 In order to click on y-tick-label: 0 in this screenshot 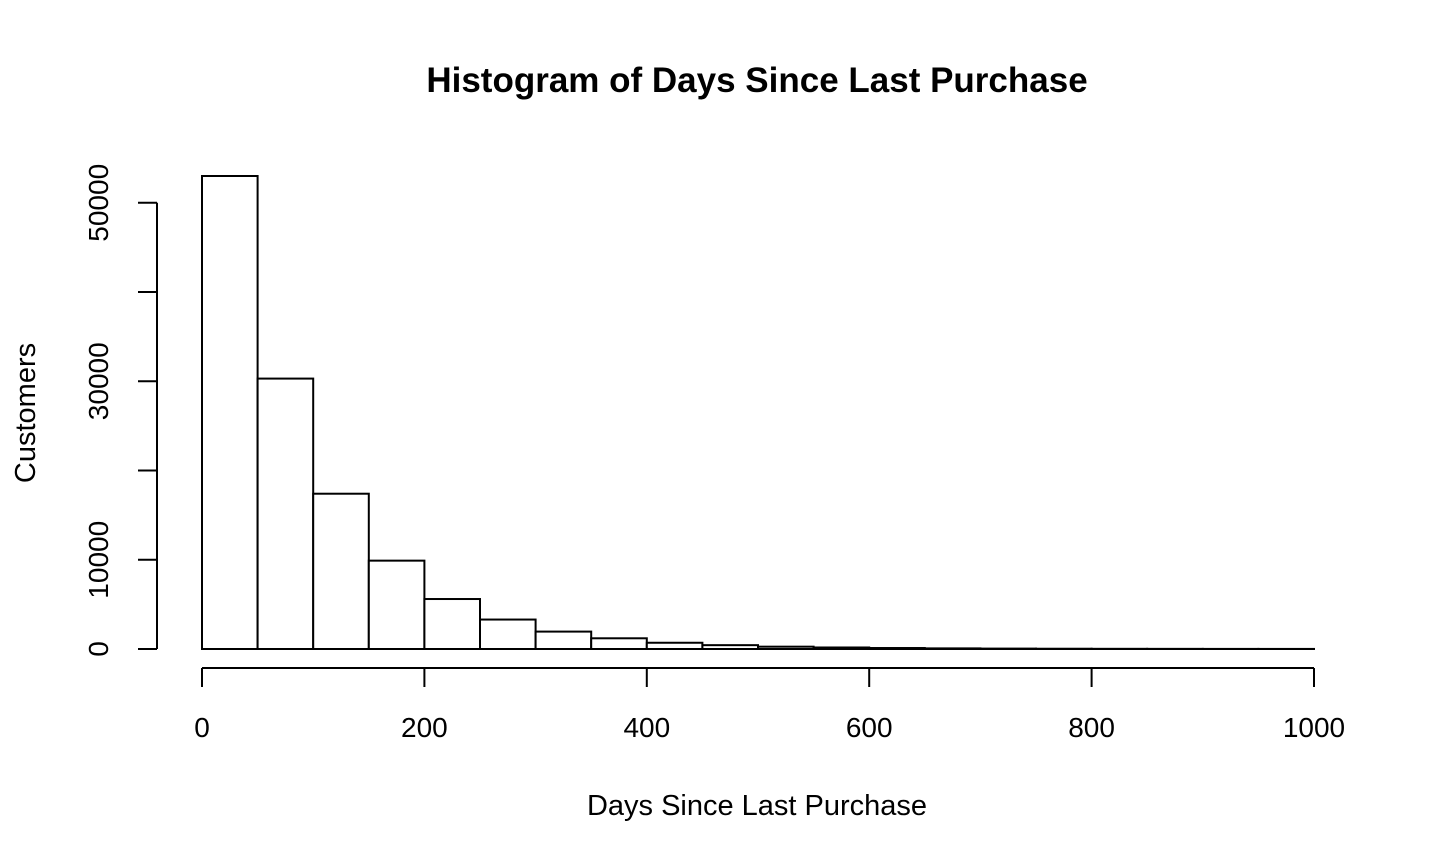, I will do `click(98, 649)`.